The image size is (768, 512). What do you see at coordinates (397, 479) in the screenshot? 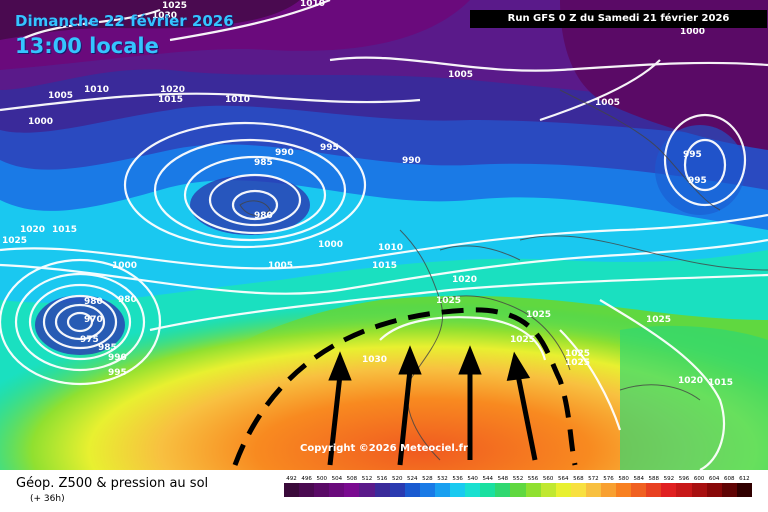
I see `scale-label: 520` at bounding box center [397, 479].